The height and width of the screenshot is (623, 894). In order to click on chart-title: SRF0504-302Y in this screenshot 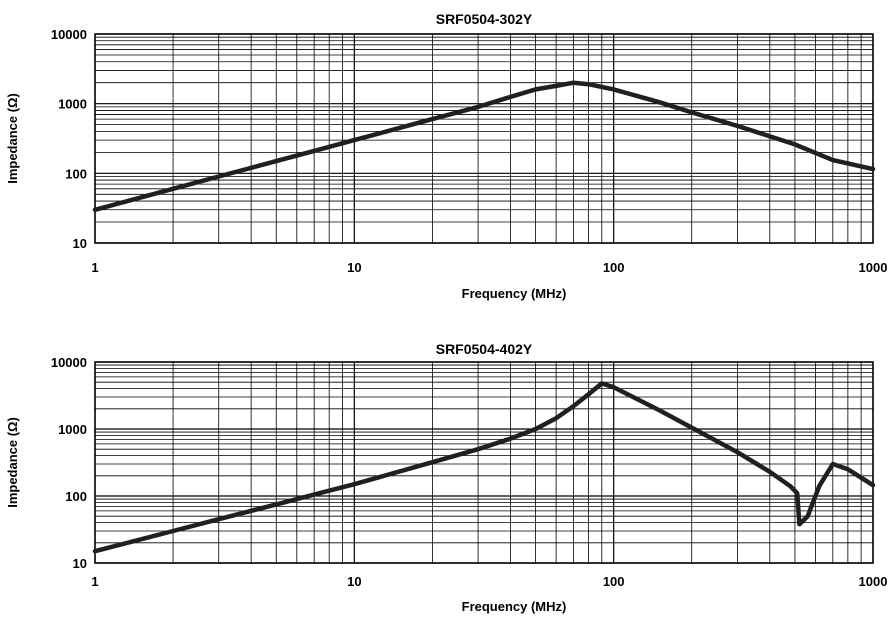, I will do `click(484, 19)`.